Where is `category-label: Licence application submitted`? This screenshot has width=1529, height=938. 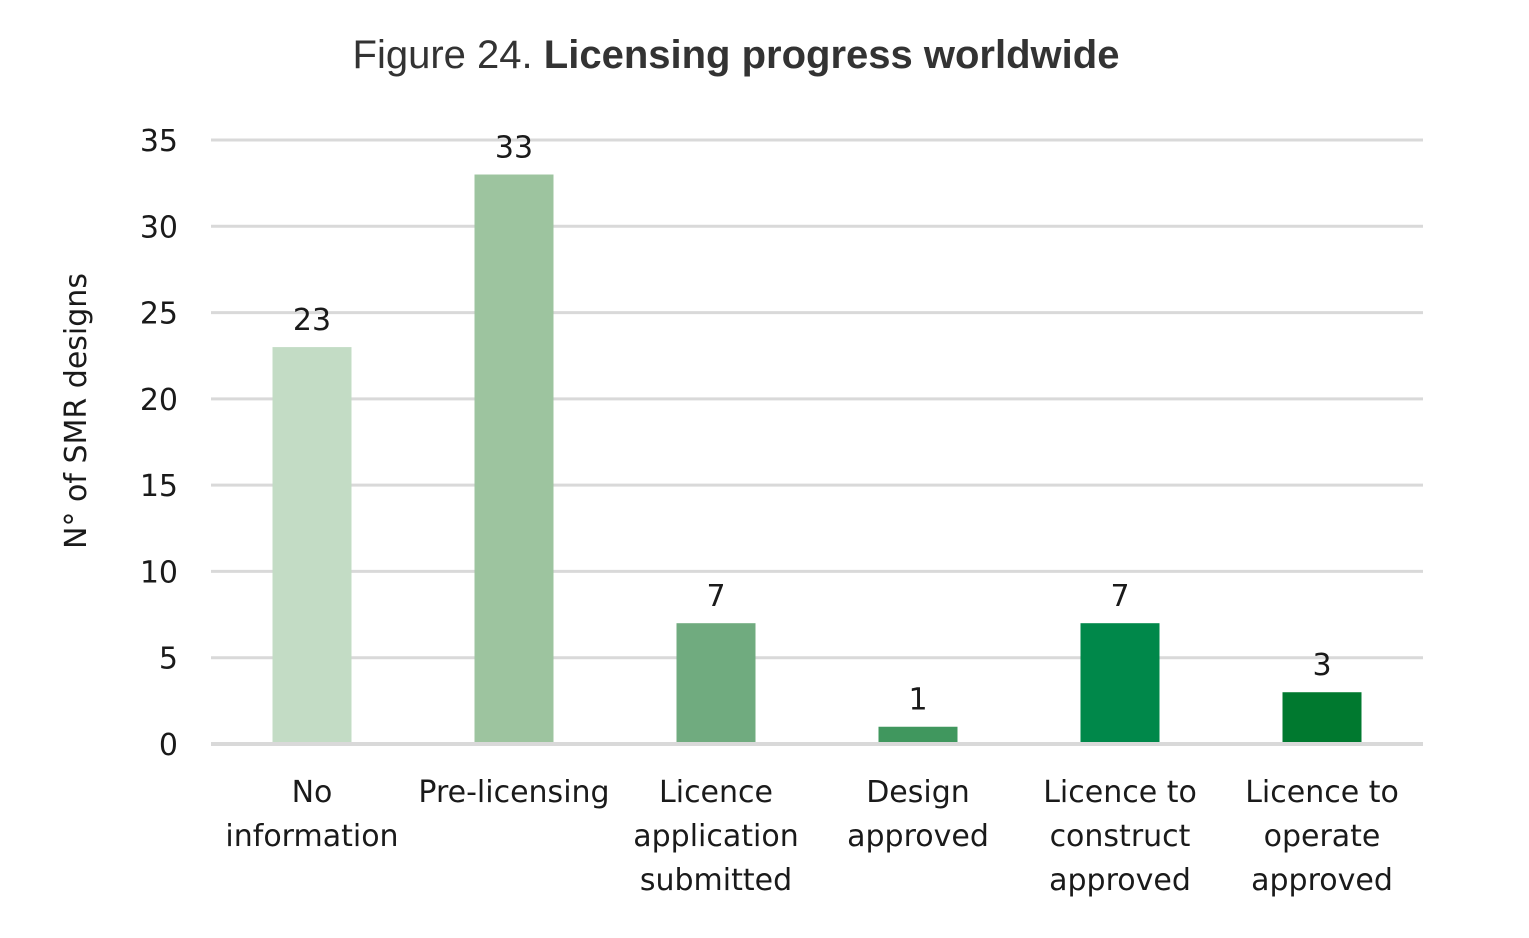 category-label: Licence application submitted is located at coordinates (715, 836).